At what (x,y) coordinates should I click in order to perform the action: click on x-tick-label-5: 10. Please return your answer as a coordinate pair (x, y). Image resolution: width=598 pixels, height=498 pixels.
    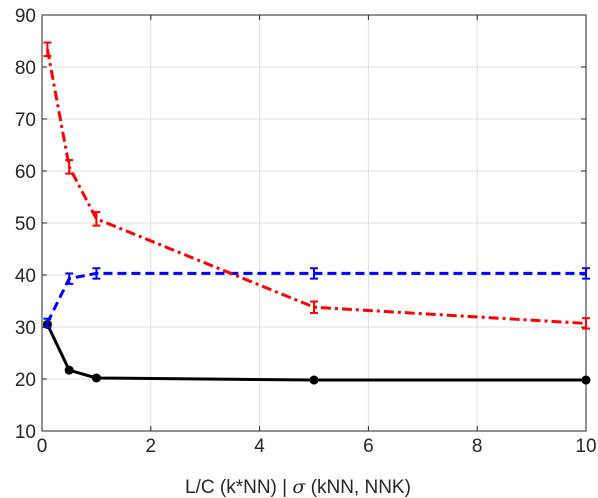
    Looking at the image, I should click on (585, 446).